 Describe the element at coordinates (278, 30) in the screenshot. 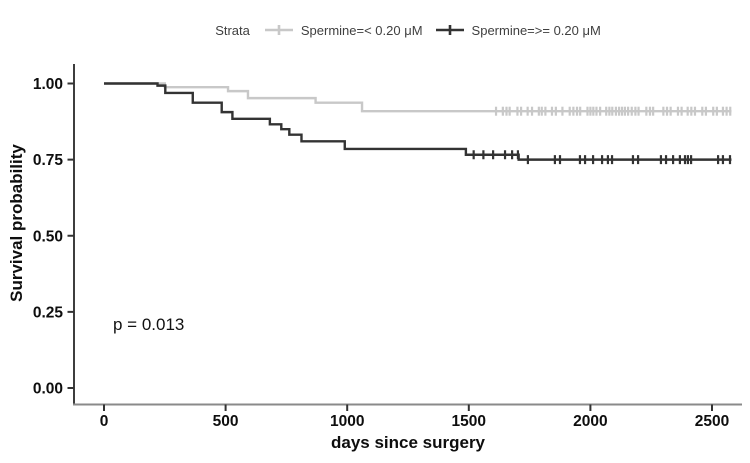

I see `legend-key-plus-icon-low` at that location.